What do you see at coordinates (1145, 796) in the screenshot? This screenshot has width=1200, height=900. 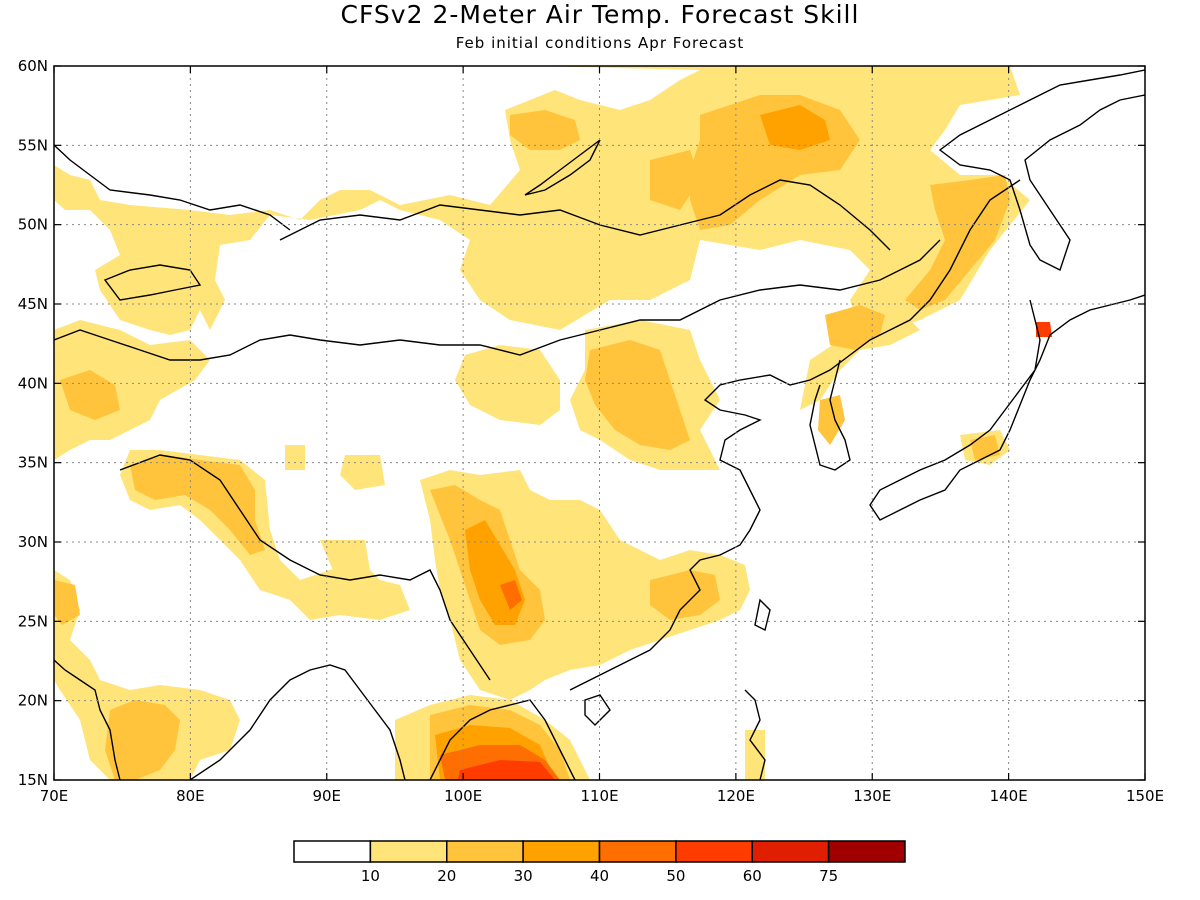 I see `lon-tick-label: 150E` at bounding box center [1145, 796].